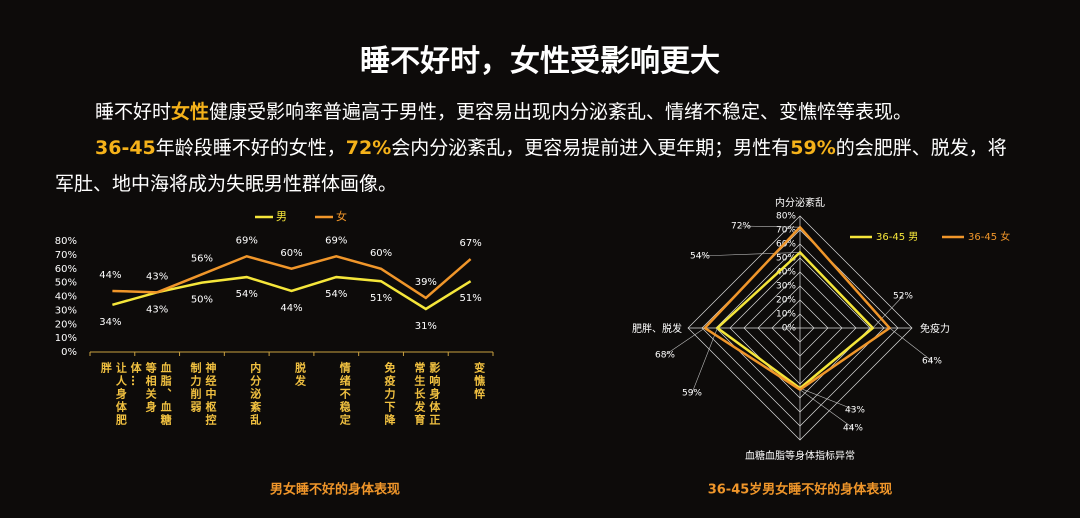 This screenshot has height=518, width=1080. What do you see at coordinates (692, 394) in the screenshot?
I see `data-label: 59%` at bounding box center [692, 394].